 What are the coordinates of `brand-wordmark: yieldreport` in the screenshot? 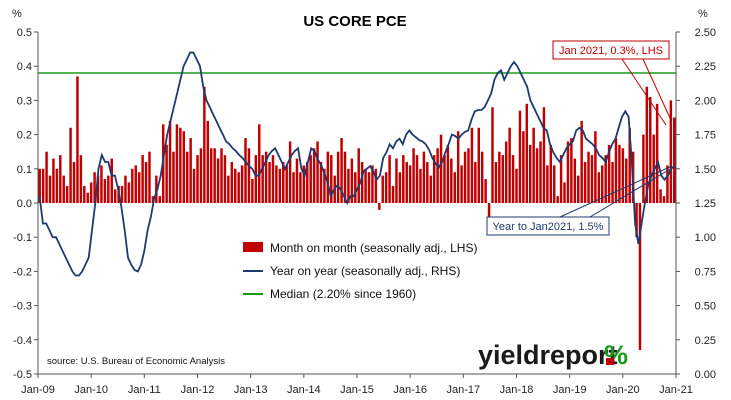 It's located at (548, 355).